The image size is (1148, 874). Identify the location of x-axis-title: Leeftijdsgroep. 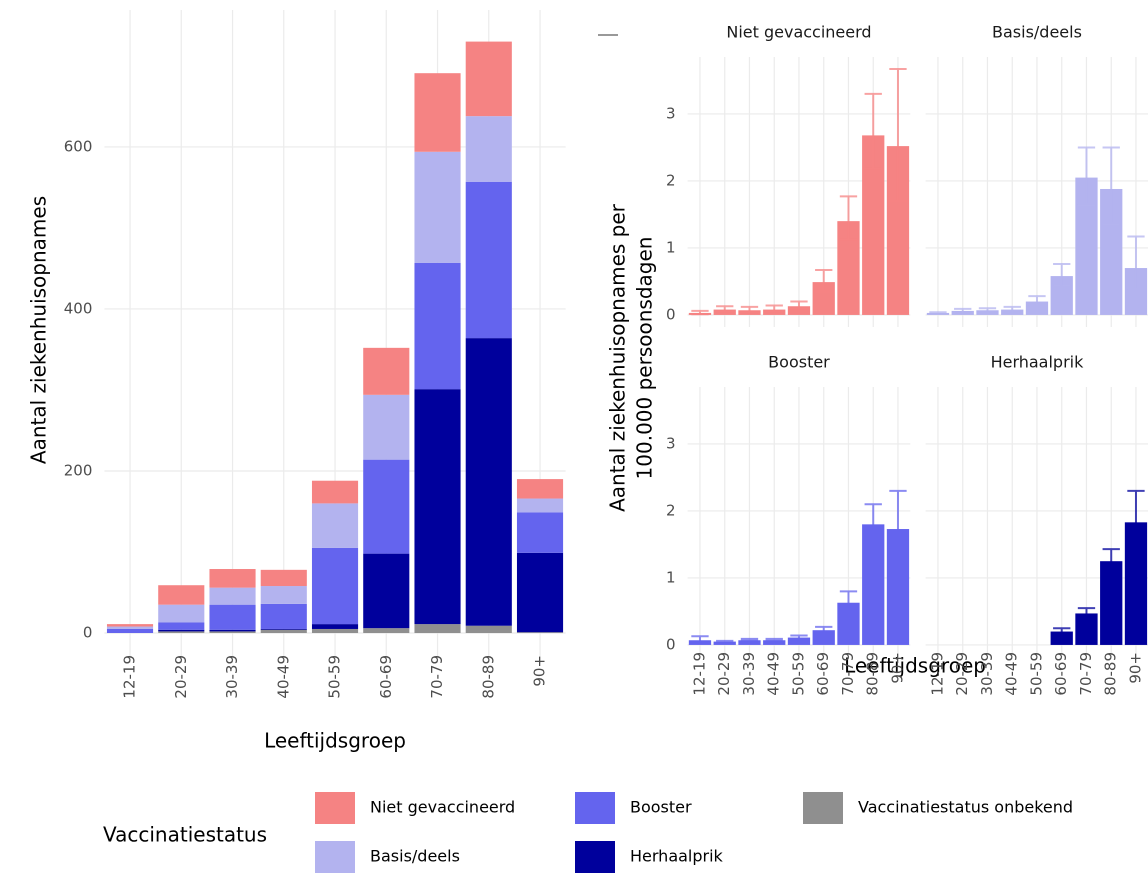
(915, 666).